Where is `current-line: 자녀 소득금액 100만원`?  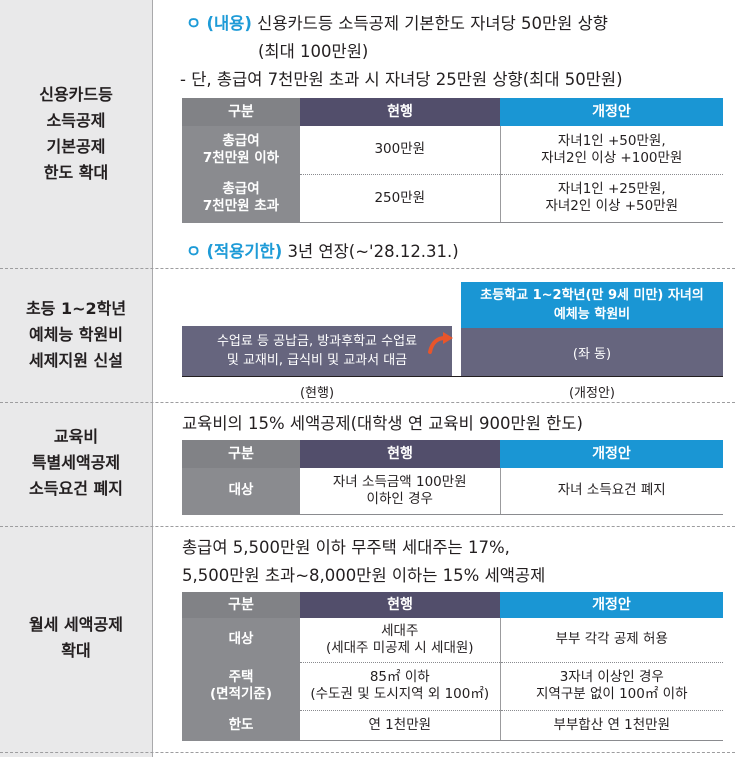
current-line: 자녀 소득금액 100만원 is located at coordinates (399, 481).